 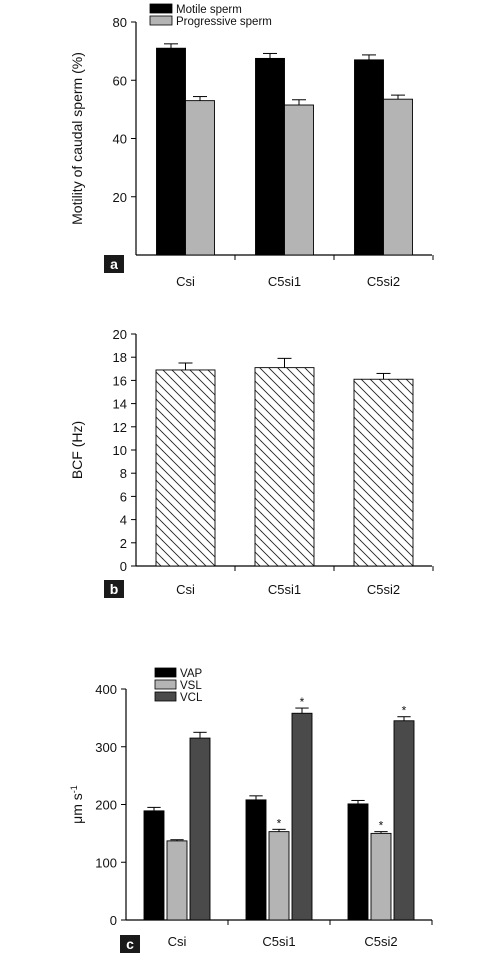 What do you see at coordinates (77, 804) in the screenshot?
I see `y-axis-label: μm s-1` at bounding box center [77, 804].